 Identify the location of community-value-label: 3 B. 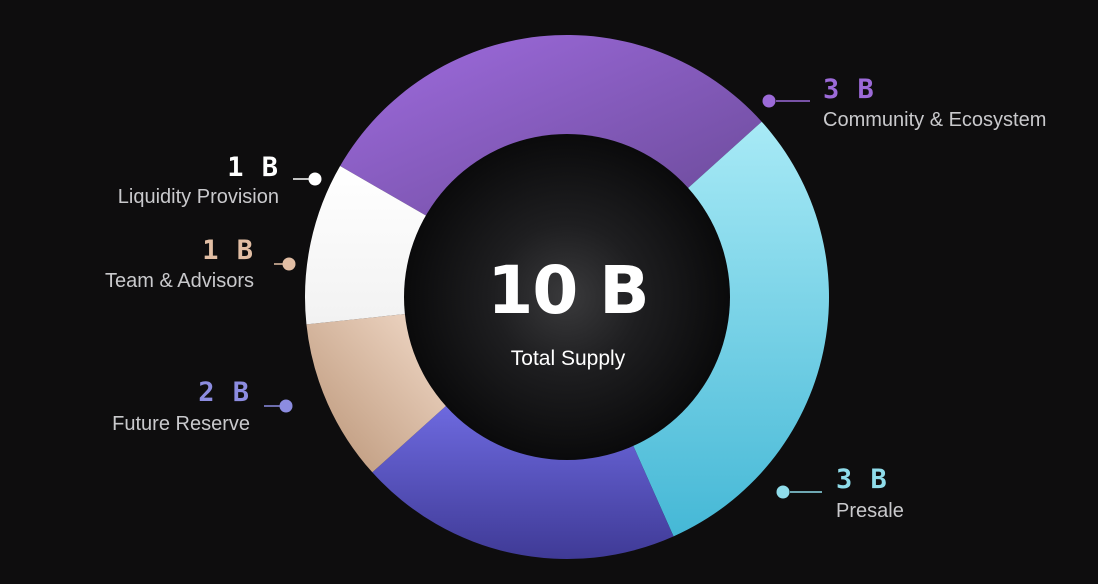
(849, 89).